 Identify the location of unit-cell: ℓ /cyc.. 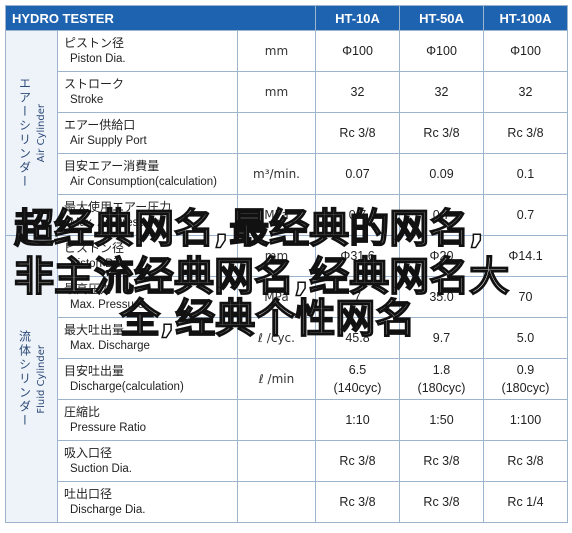
(276, 338).